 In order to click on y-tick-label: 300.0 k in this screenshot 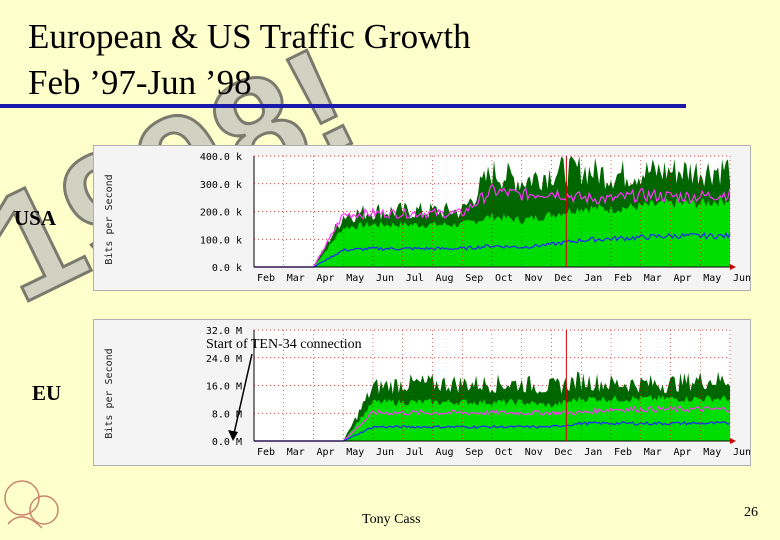, I will do `click(221, 185)`.